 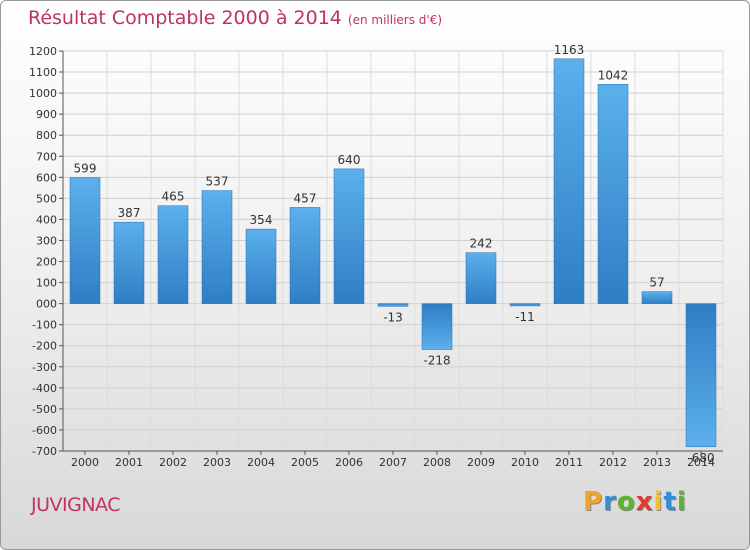 I want to click on y-tick-label: 300, so click(x=46, y=240).